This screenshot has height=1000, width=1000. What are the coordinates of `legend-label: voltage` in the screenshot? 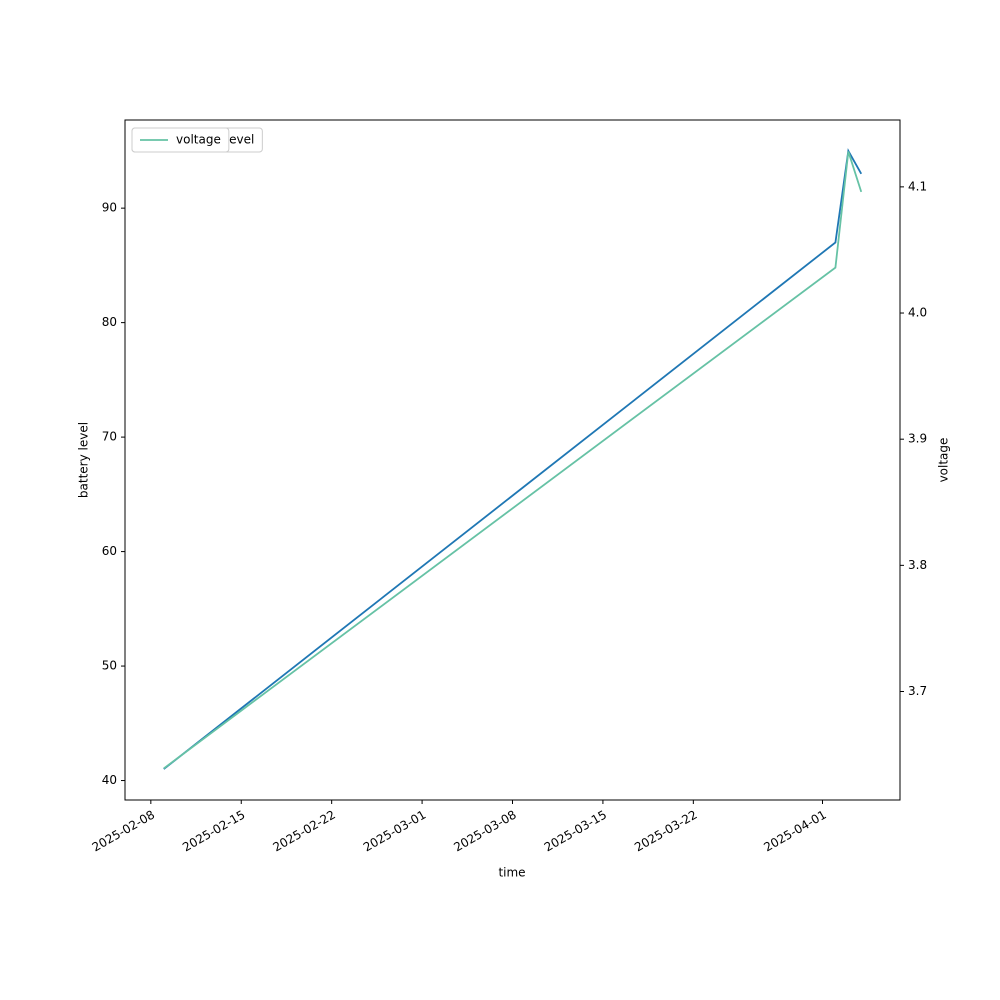 It's located at (198, 140).